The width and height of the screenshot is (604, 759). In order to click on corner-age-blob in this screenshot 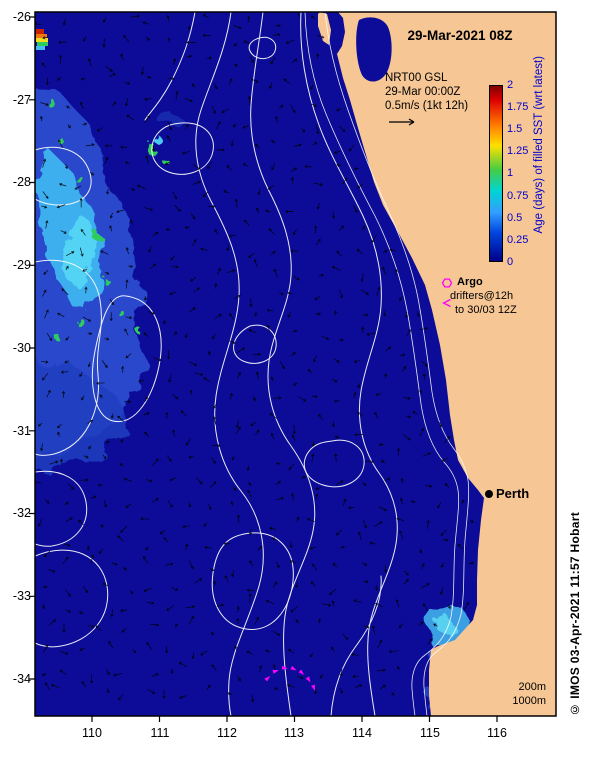, I will do `click(42, 39)`.